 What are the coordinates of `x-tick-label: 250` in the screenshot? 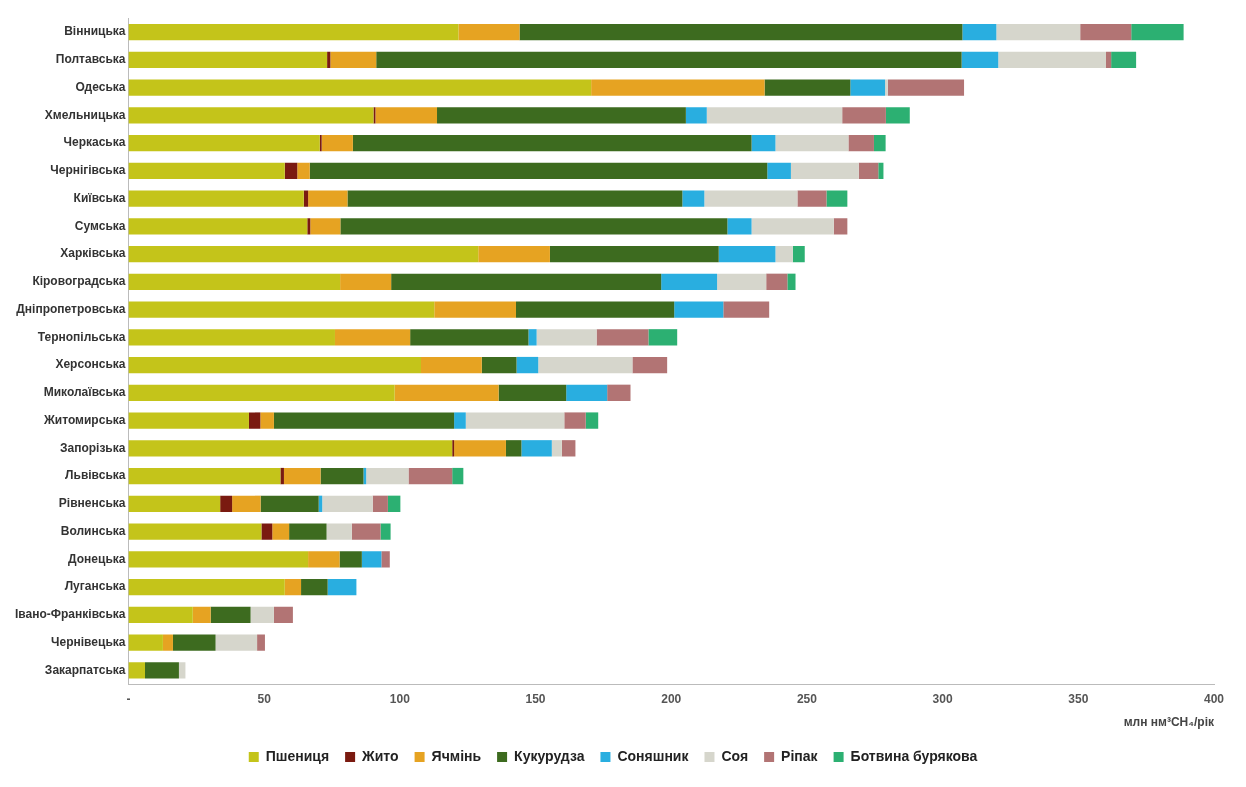 It's located at (807, 698).